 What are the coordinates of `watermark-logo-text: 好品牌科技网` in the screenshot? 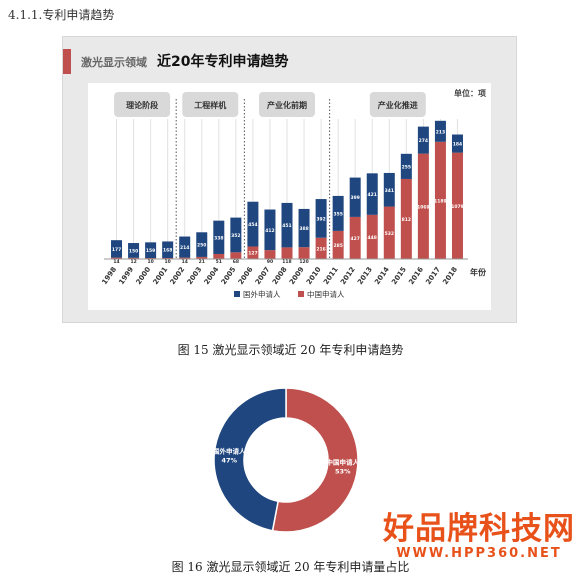 It's located at (479, 529).